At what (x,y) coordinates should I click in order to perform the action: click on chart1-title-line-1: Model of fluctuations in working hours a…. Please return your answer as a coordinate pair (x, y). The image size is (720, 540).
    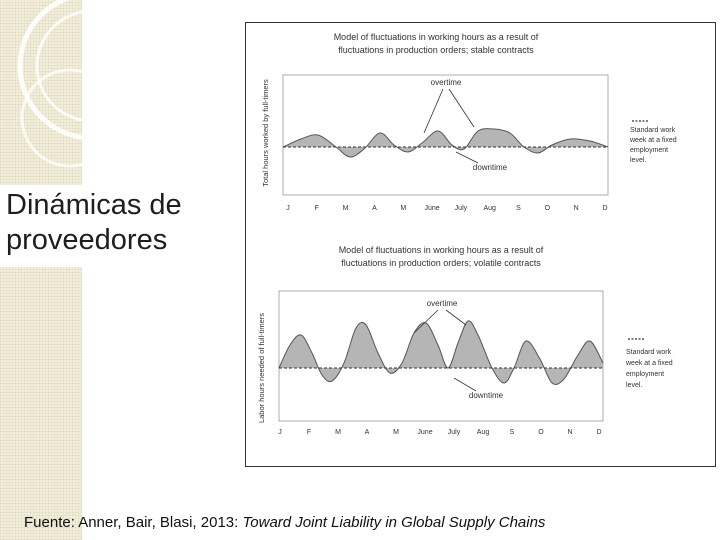
    Looking at the image, I should click on (436, 37).